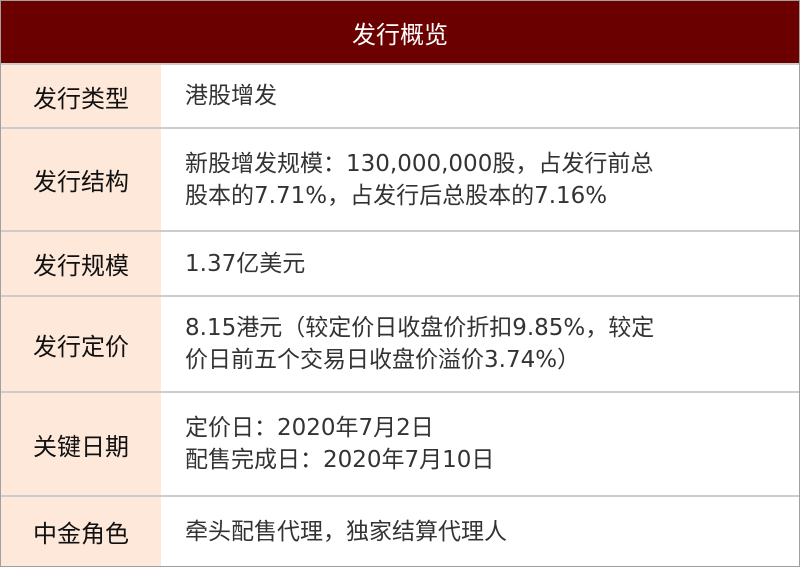  What do you see at coordinates (419, 163) in the screenshot?
I see `value-line: 新股增发规模：130,000,000股，占发行前总` at bounding box center [419, 163].